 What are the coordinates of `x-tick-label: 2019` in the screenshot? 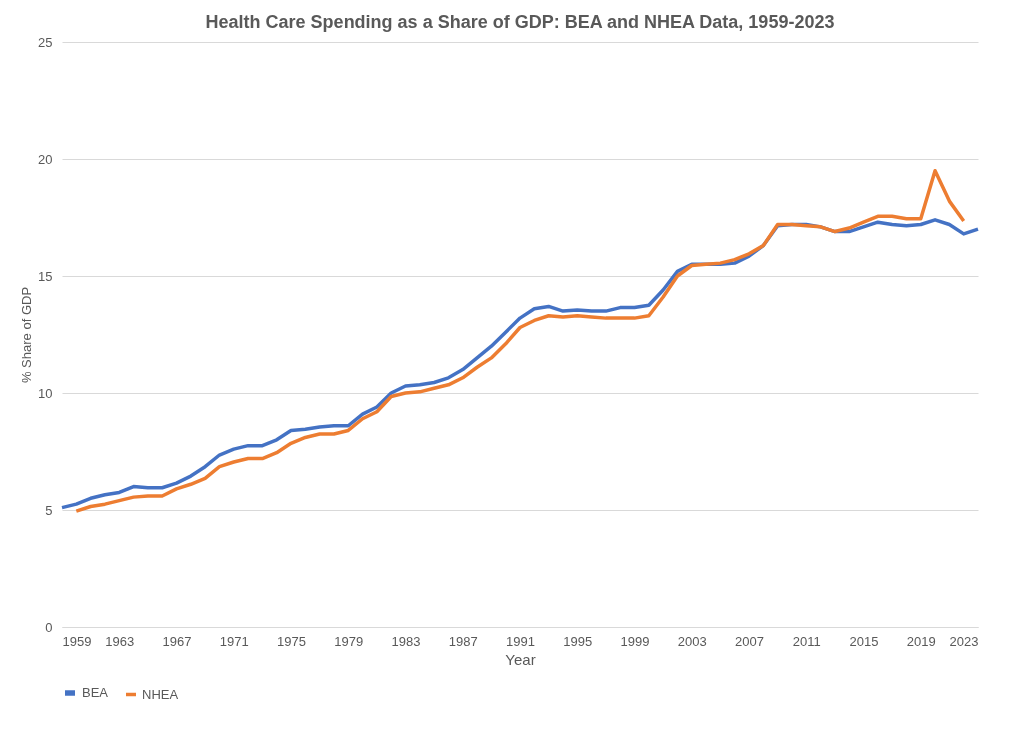 It's located at (921, 641).